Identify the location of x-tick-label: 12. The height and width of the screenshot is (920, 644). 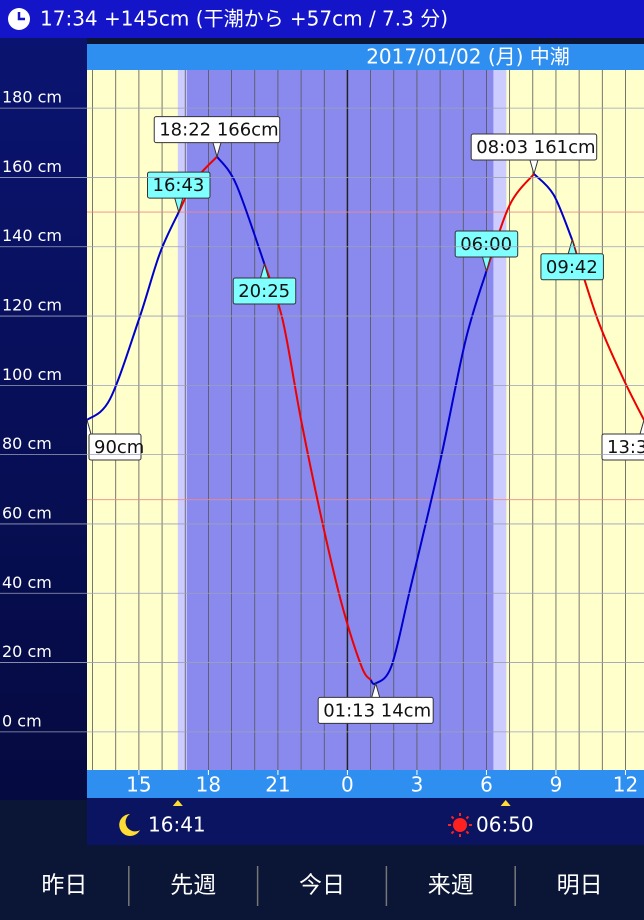
(625, 785).